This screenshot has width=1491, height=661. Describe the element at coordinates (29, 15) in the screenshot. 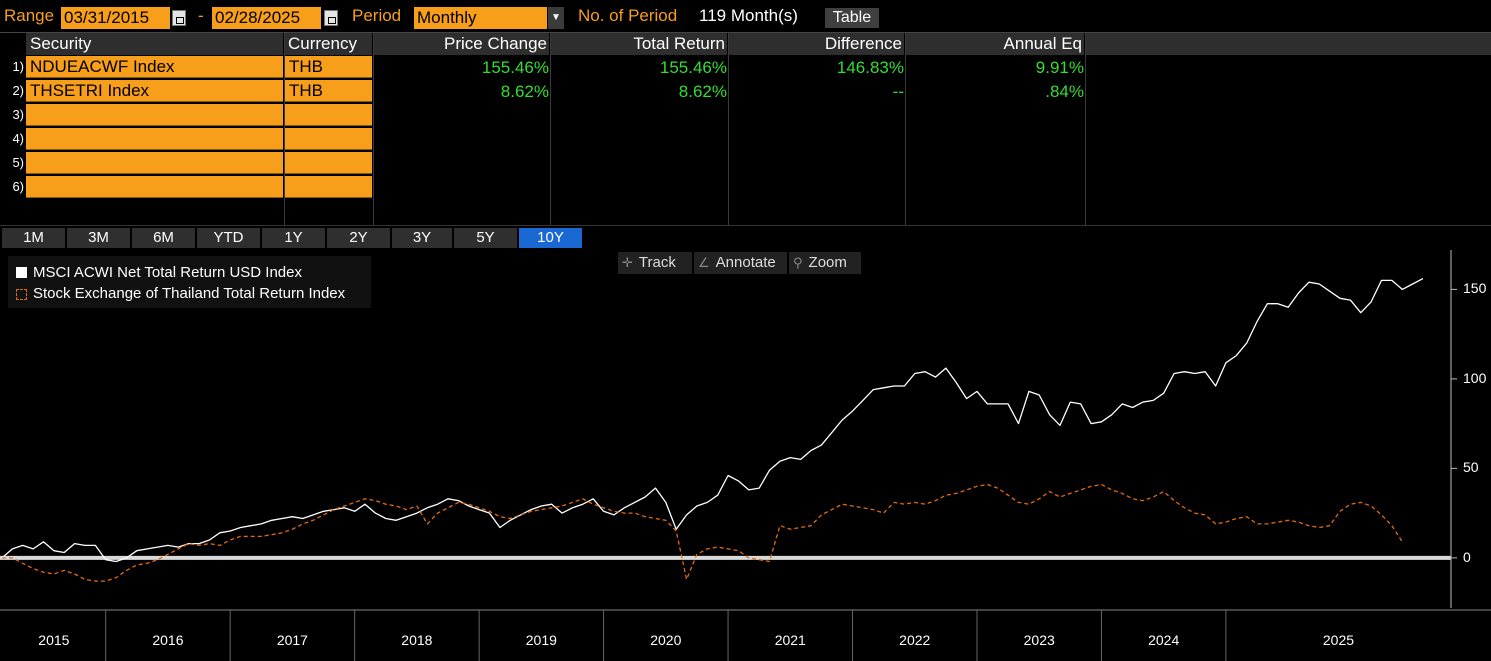

I see `range-label: Range` at that location.